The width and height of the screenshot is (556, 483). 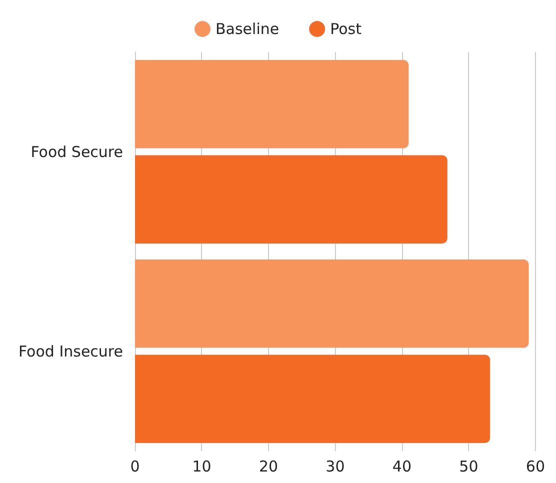 I want to click on legend-label: Baseline, so click(x=248, y=29).